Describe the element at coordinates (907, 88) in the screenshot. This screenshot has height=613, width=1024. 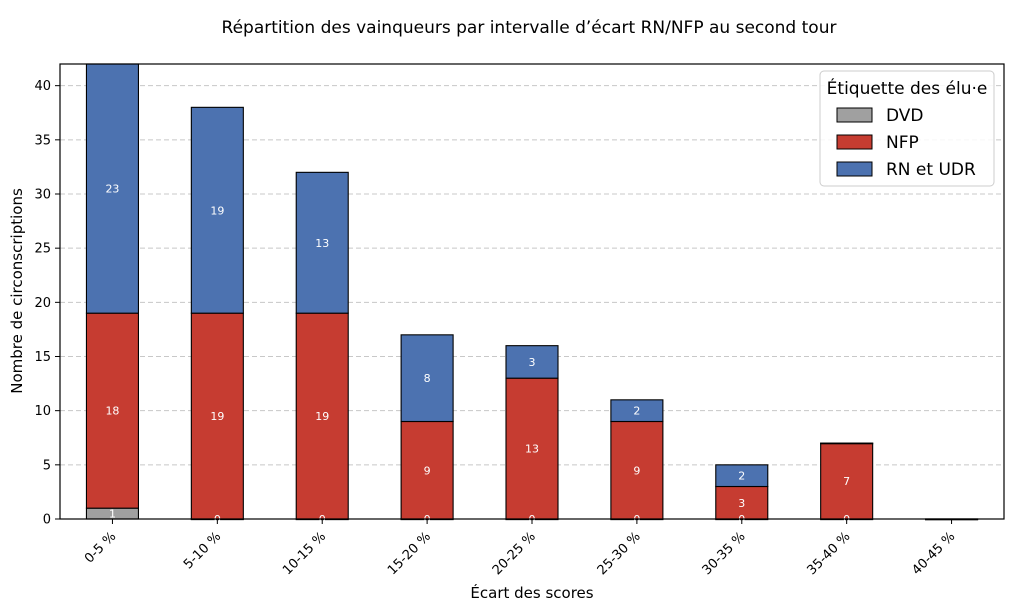
I see `legend-title: Étiquette des élu·e` at that location.